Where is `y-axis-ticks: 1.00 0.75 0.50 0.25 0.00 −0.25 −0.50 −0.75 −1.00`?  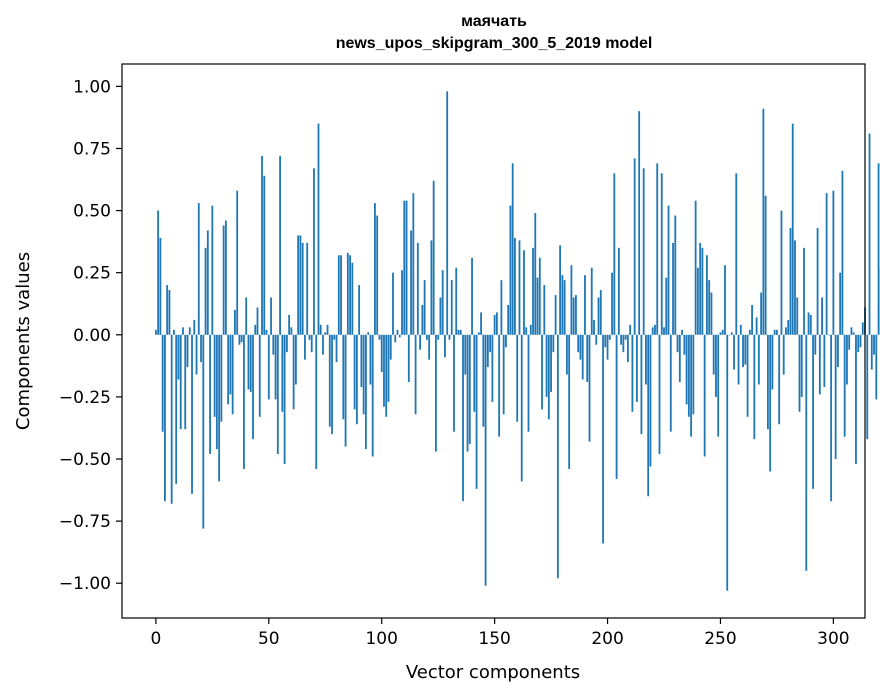
y-axis-ticks: 1.00 0.75 0.50 0.25 0.00 −0.25 −0.50 −0.75 −1.00 is located at coordinates (90, 335).